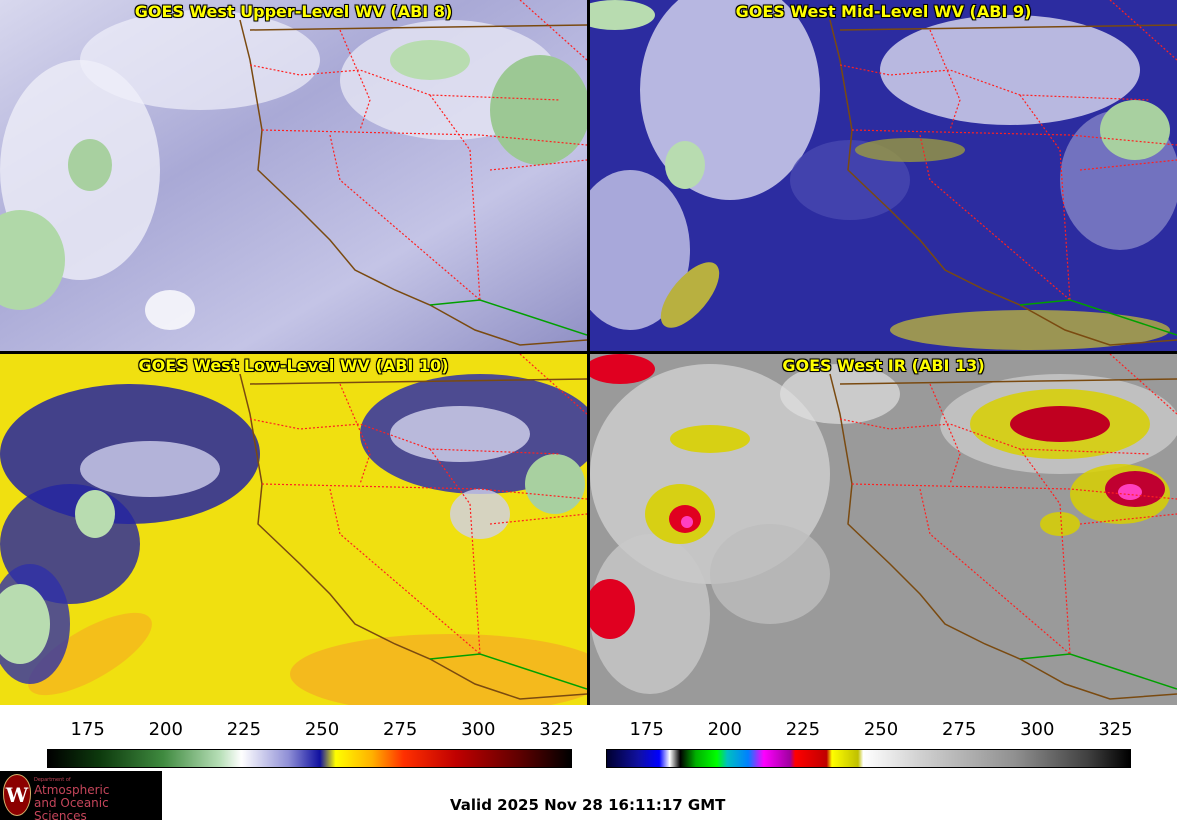  What do you see at coordinates (17, 795) in the screenshot?
I see `uw-seal-icon: W` at bounding box center [17, 795].